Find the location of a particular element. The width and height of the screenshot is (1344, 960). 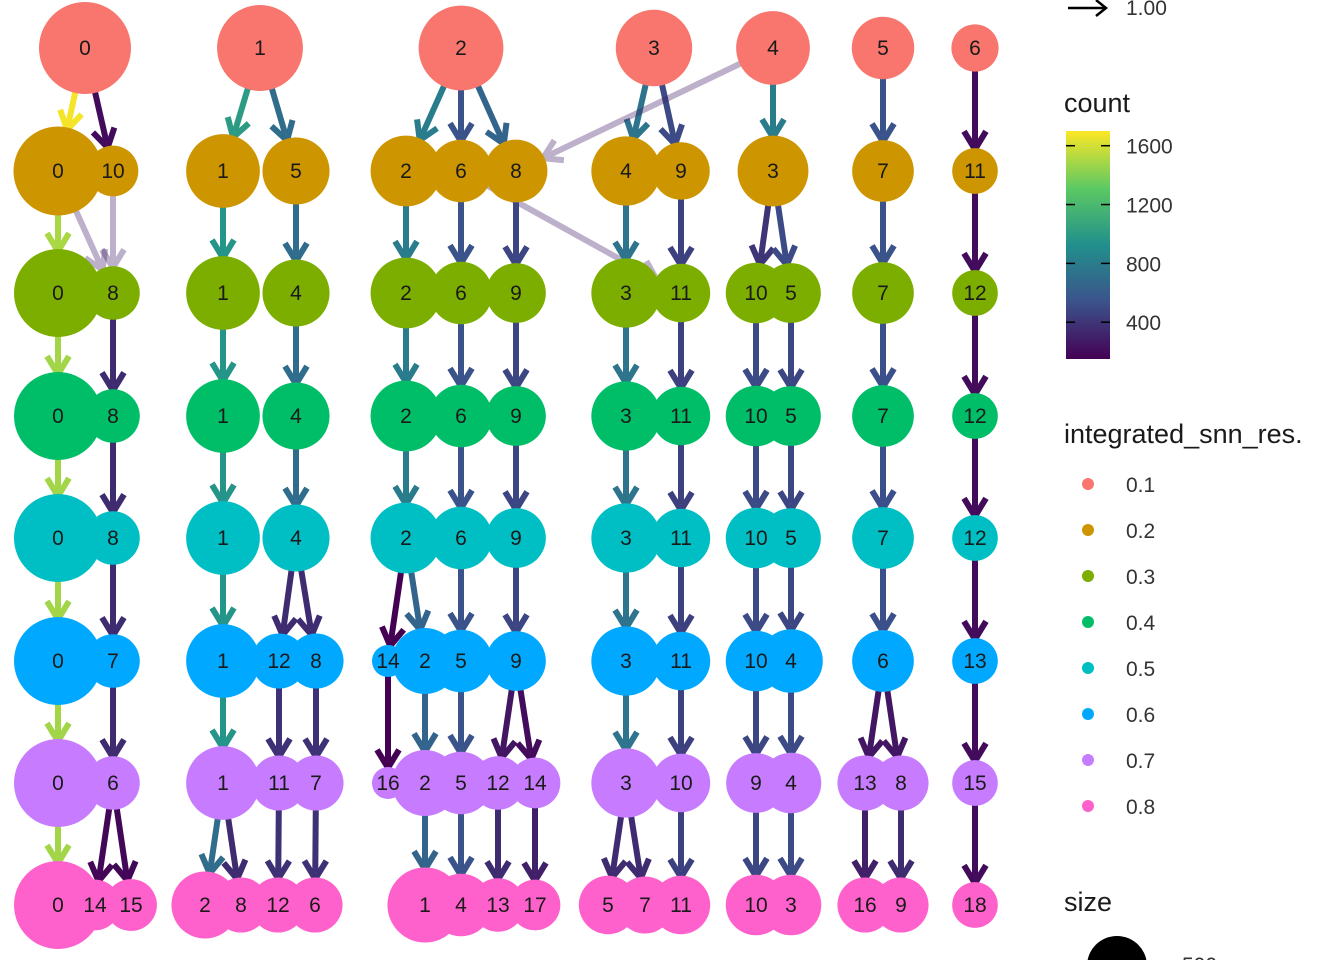

resolution-items: 0.1 0.2 0.3 0.4 0.5 0.6 0.7 0.8 is located at coordinates (1119, 646).